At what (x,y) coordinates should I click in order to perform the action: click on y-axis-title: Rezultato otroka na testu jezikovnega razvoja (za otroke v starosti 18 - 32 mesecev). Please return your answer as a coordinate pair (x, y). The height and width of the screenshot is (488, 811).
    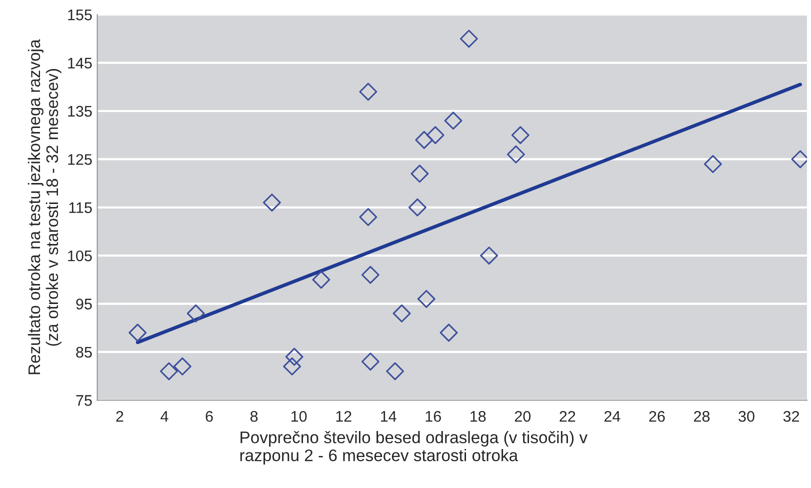
    Looking at the image, I should click on (45, 206).